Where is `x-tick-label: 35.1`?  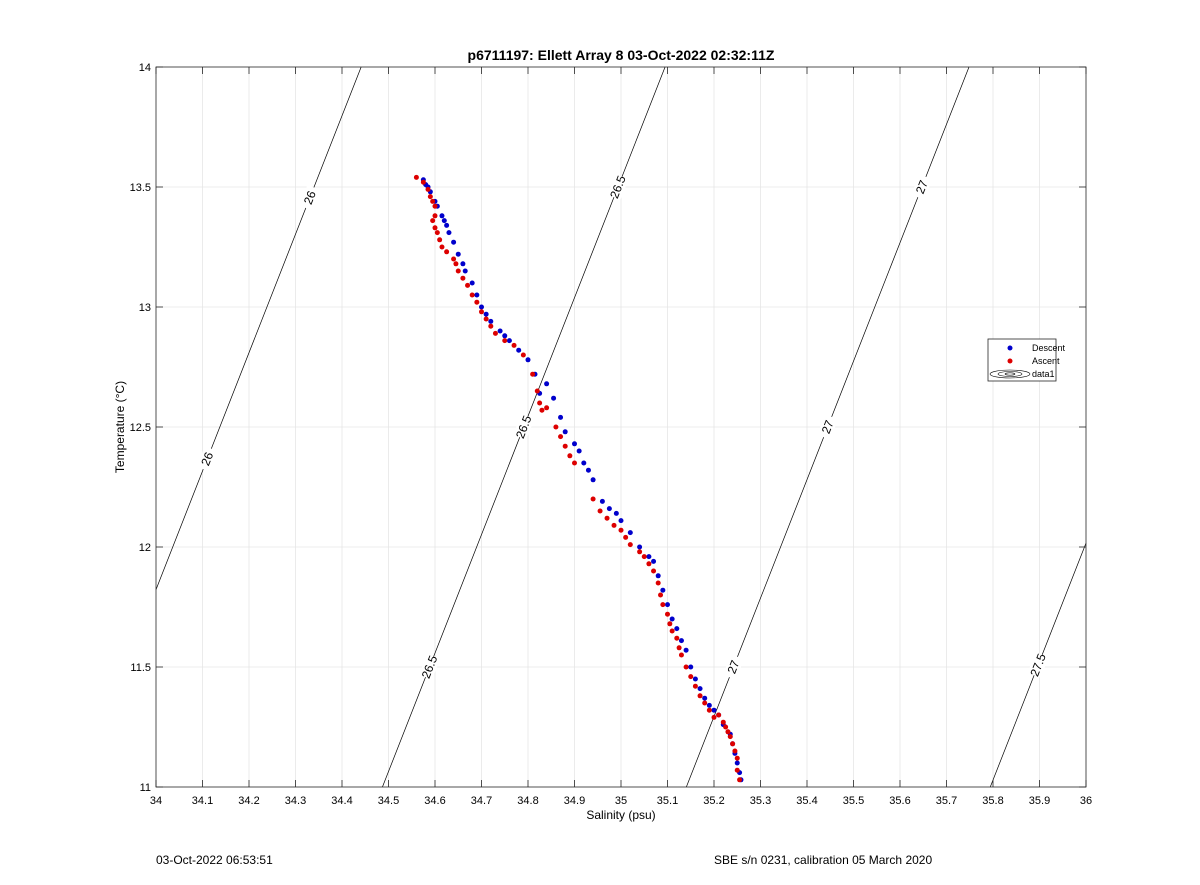 x-tick-label: 35.1 is located at coordinates (667, 801).